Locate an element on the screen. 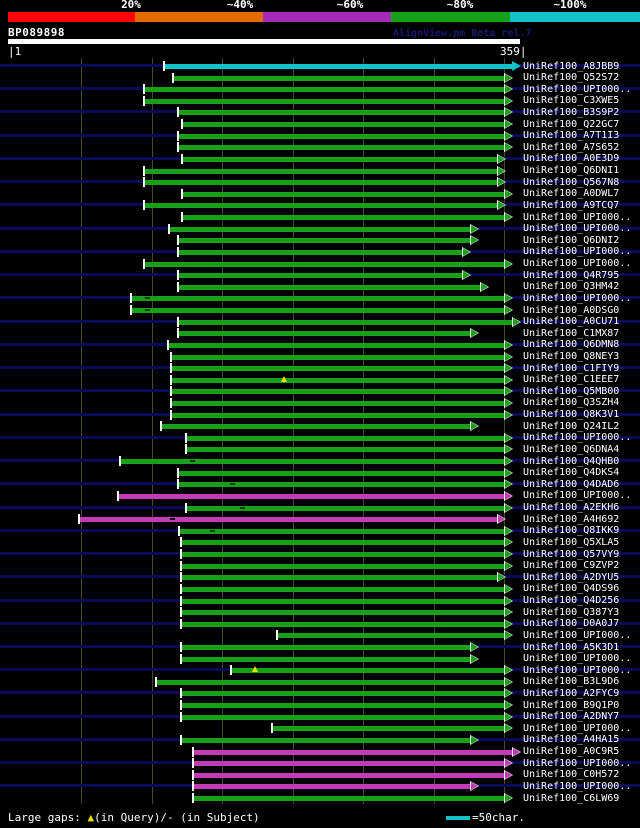 Image resolution: width=640 pixels, height=828 pixels. hit-label: UniRef100_A4HA15 is located at coordinates (571, 740).